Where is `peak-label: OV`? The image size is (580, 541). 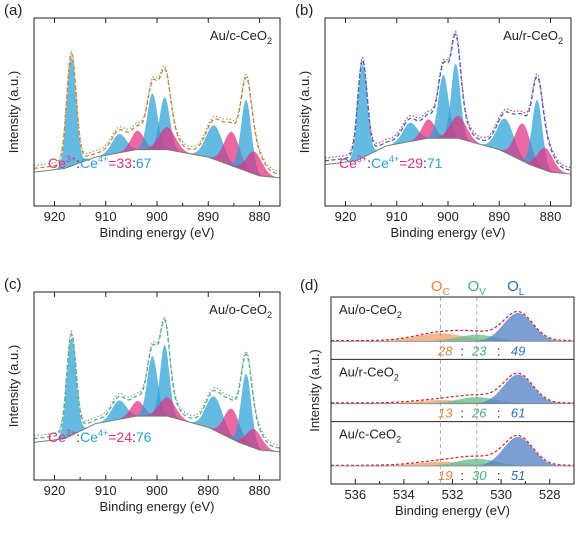 peak-label: OV is located at coordinates (477, 288).